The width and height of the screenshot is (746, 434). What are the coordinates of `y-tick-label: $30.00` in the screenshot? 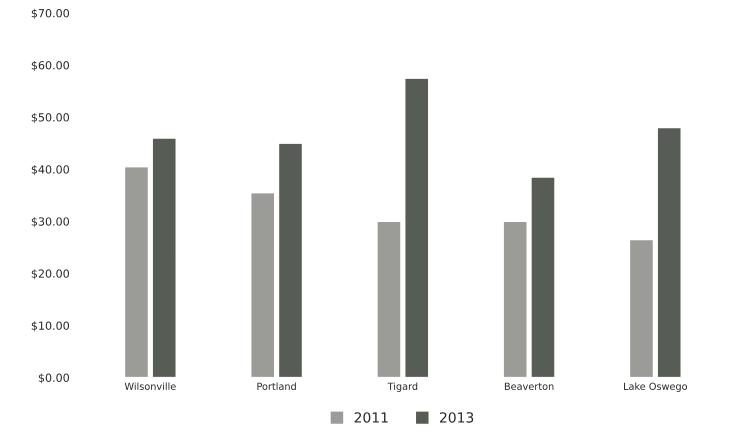 It's located at (50, 222).